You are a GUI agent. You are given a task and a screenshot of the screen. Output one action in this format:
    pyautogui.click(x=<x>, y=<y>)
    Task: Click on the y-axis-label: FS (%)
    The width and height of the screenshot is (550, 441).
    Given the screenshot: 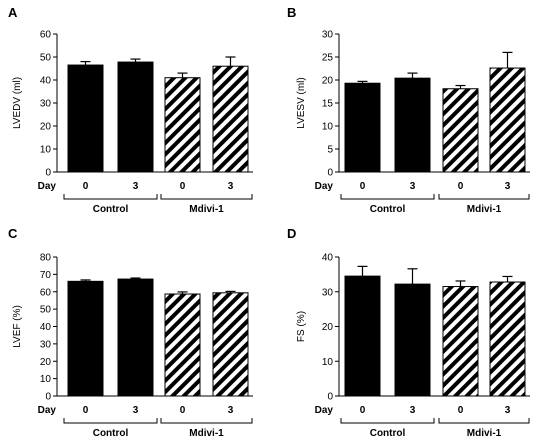 What is the action you would take?
    pyautogui.click(x=301, y=326)
    